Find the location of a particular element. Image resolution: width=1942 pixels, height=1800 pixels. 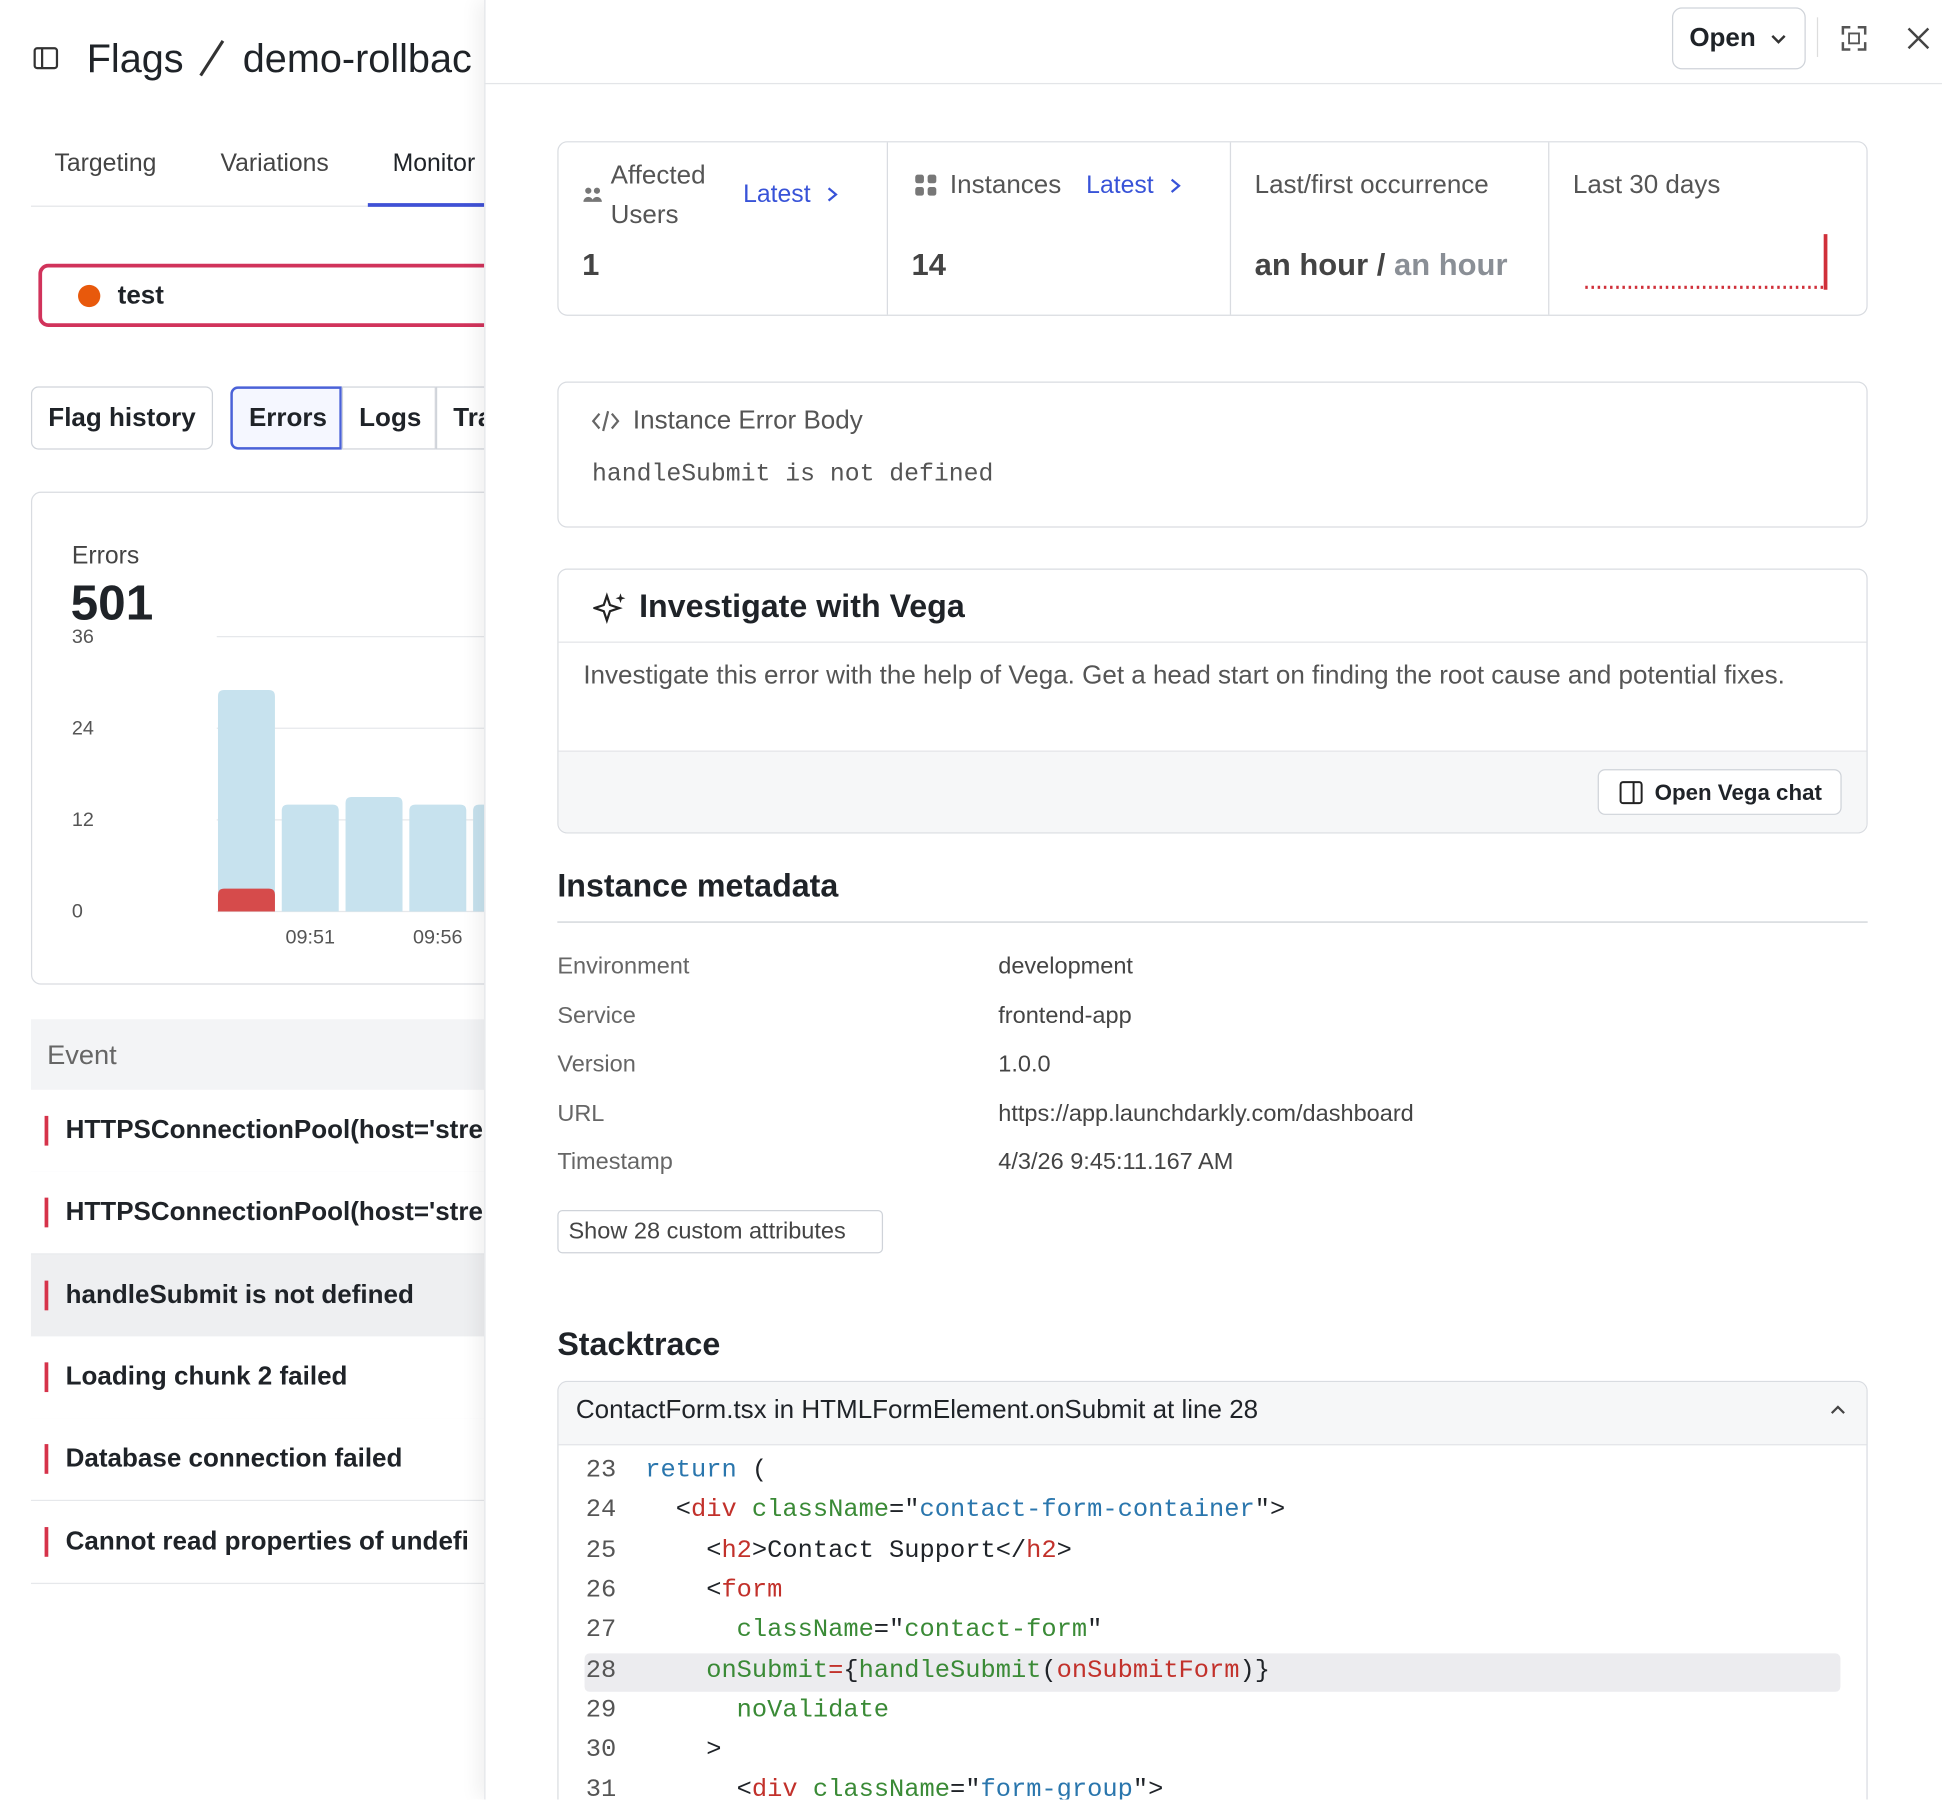

environment-chip: test is located at coordinates (261, 295).